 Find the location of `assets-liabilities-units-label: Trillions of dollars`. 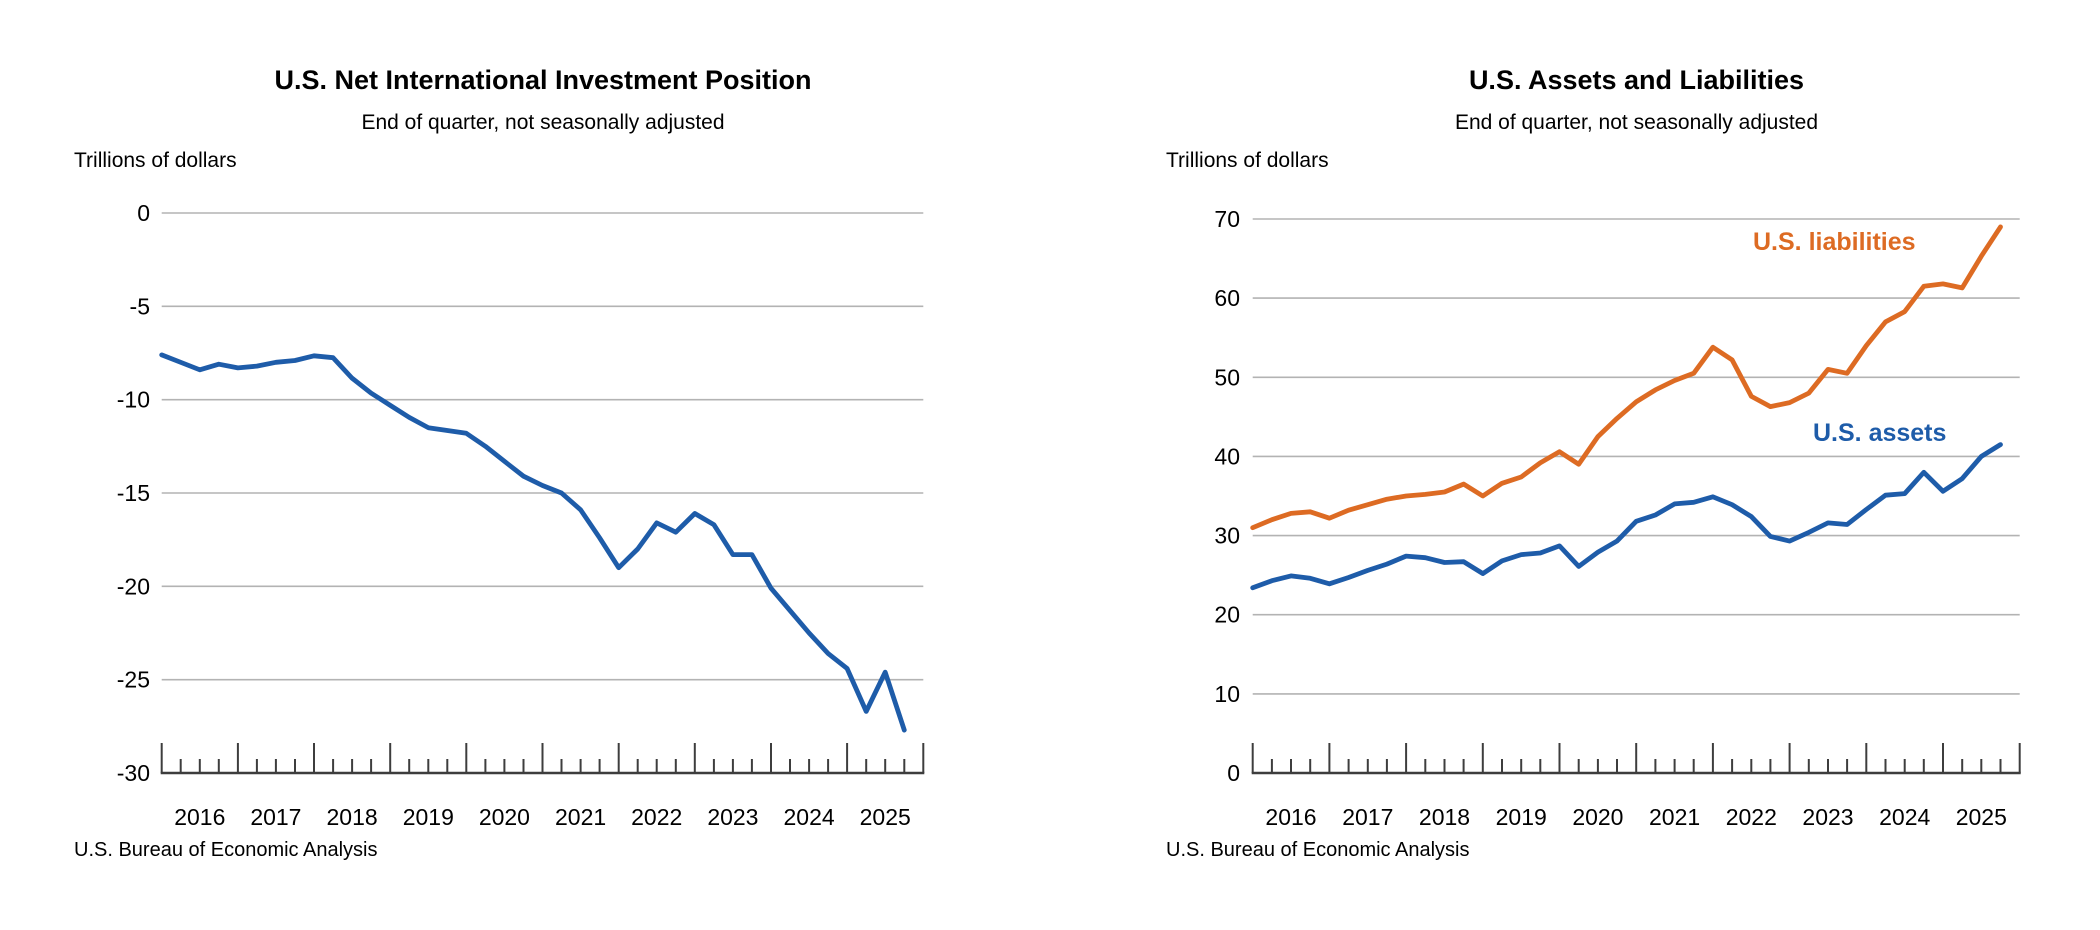

assets-liabilities-units-label: Trillions of dollars is located at coordinates (1247, 160).